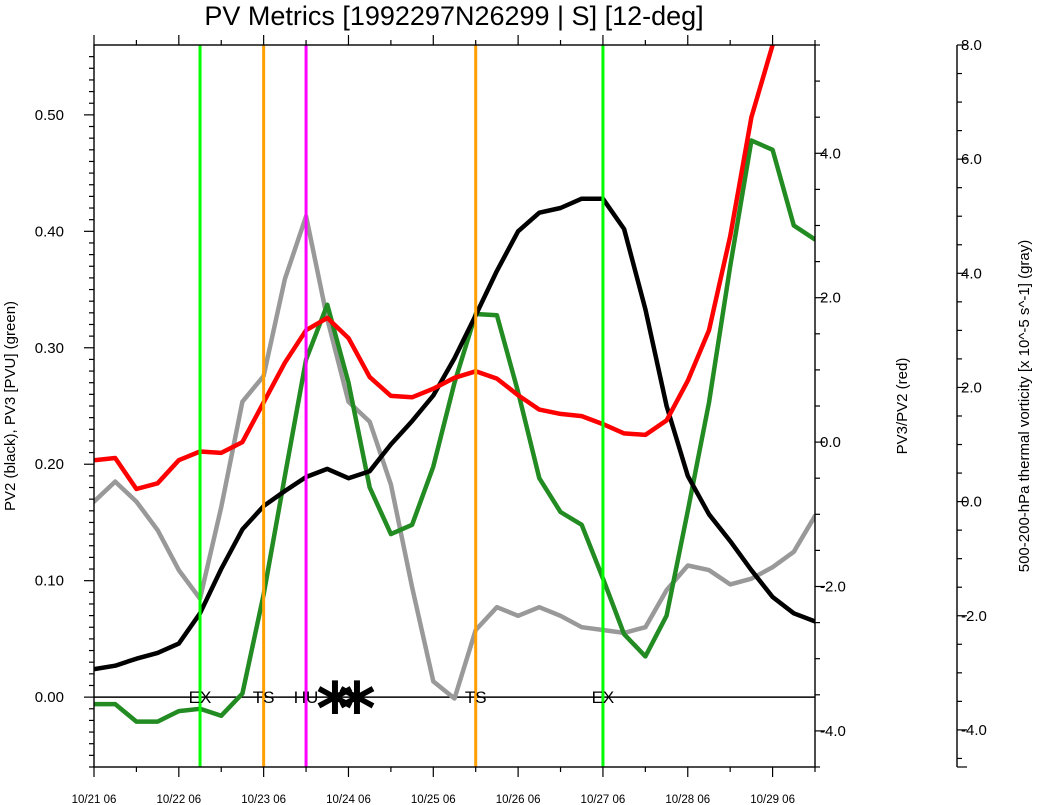 This screenshot has height=805, width=1039. Describe the element at coordinates (335, 709) in the screenshot. I see `asterisk-marker-1: *` at that location.